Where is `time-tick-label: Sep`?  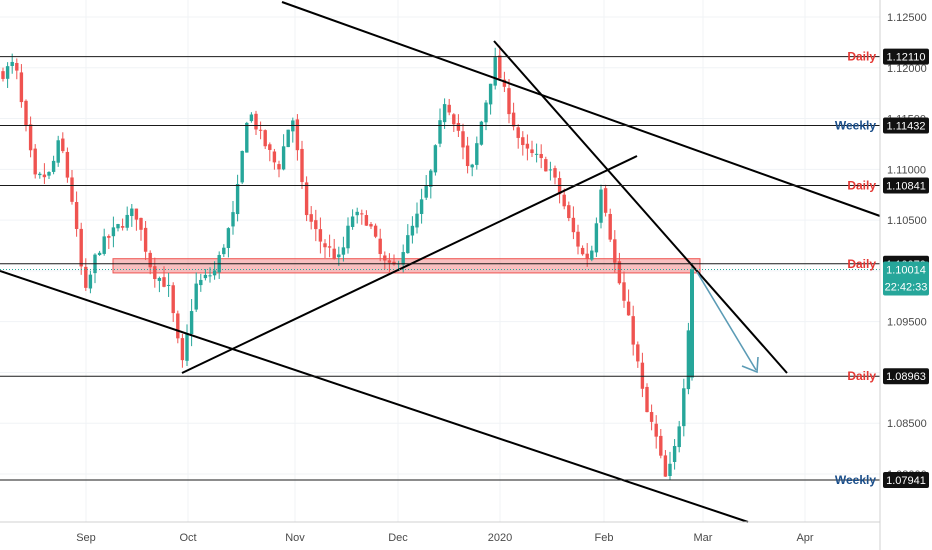 time-tick-label: Sep is located at coordinates (86, 538).